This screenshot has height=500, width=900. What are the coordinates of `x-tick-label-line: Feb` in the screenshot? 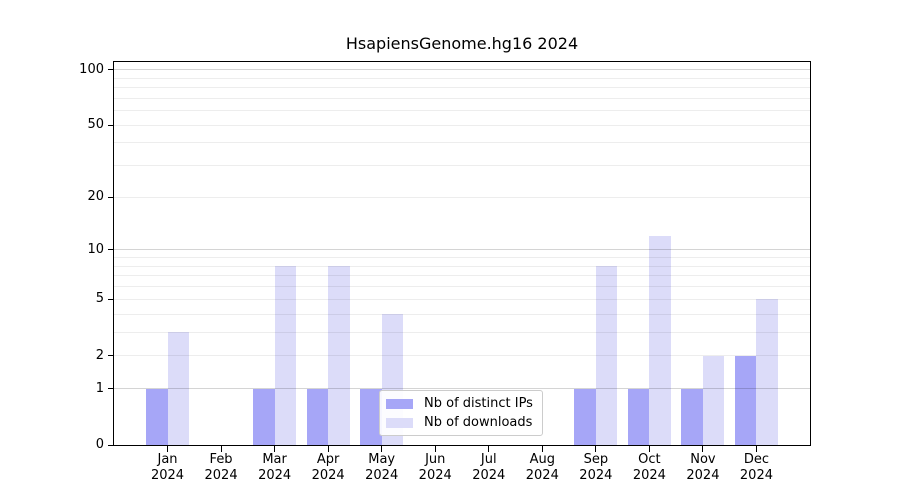 It's located at (221, 459).